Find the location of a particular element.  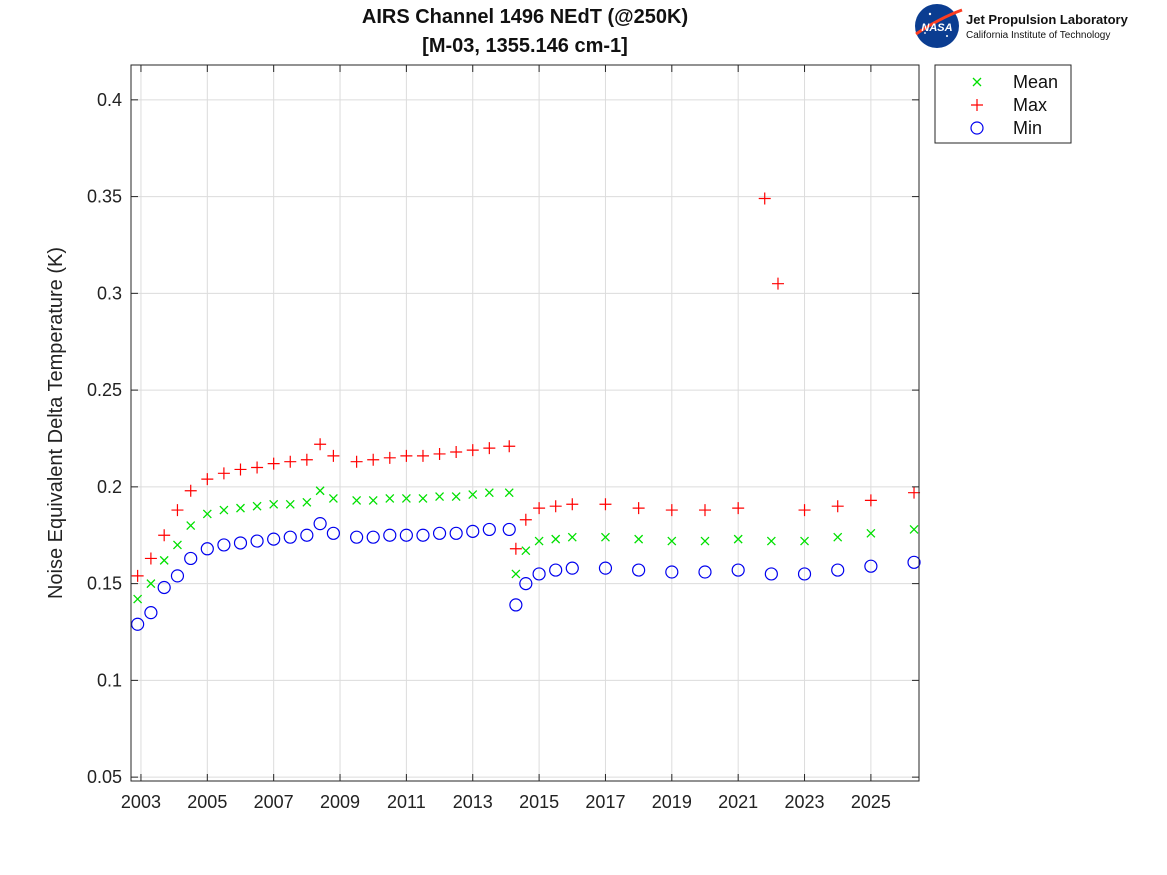

legend-box is located at coordinates (1003, 104).